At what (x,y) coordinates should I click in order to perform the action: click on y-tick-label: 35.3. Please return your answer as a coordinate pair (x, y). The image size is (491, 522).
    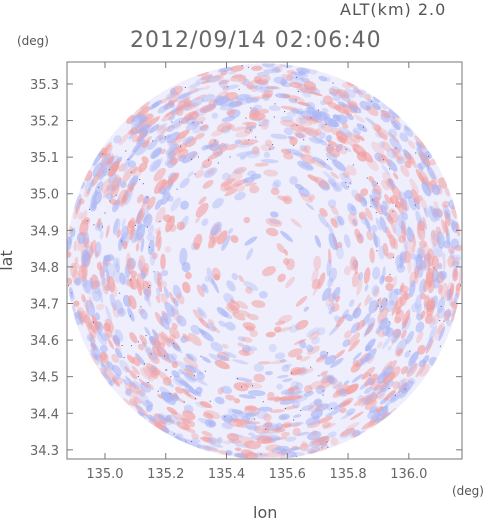
    Looking at the image, I should click on (44, 85).